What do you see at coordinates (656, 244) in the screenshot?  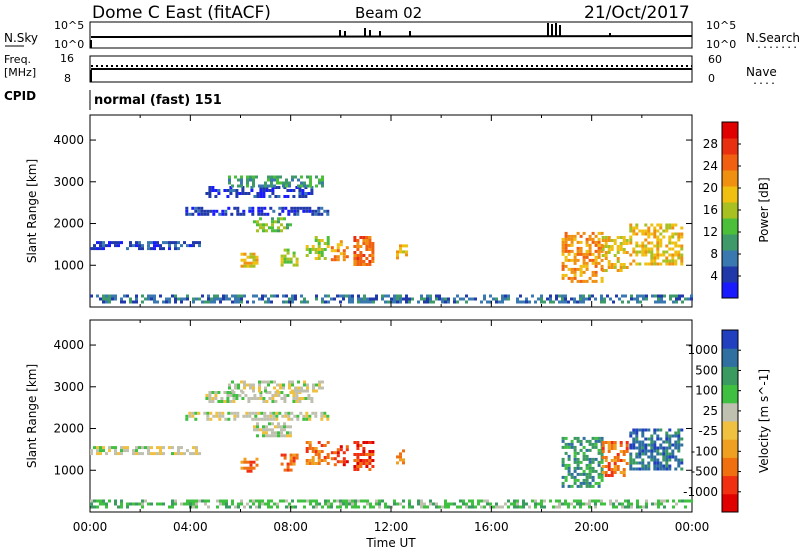 I see `echo-region` at bounding box center [656, 244].